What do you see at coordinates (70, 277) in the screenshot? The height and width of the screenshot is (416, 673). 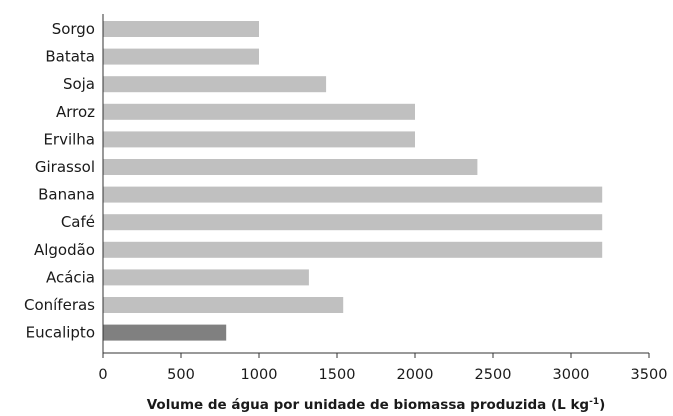 I see `category-label-9: Acácia` at bounding box center [70, 277].